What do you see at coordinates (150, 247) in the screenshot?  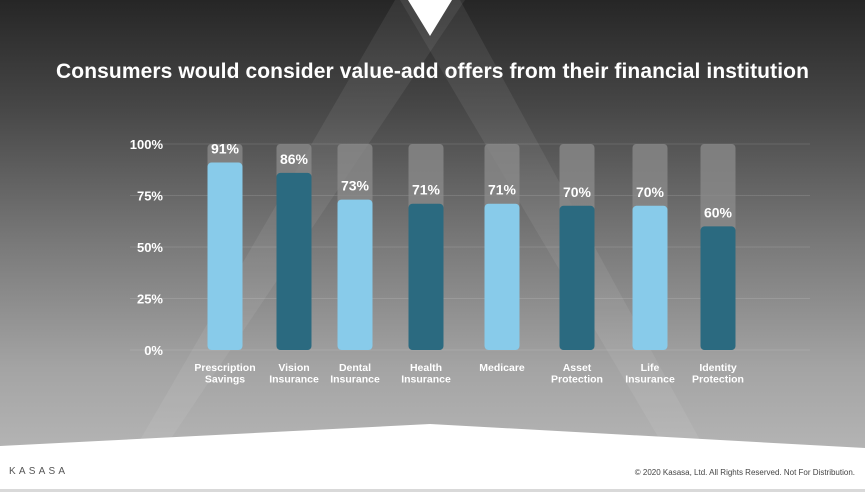 I see `y-tick-label: 50%` at bounding box center [150, 247].